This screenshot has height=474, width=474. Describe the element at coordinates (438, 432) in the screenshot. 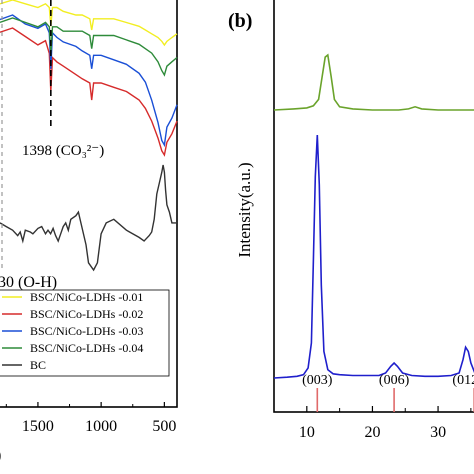

I see `xrd-x-tick-label: 30` at that location.